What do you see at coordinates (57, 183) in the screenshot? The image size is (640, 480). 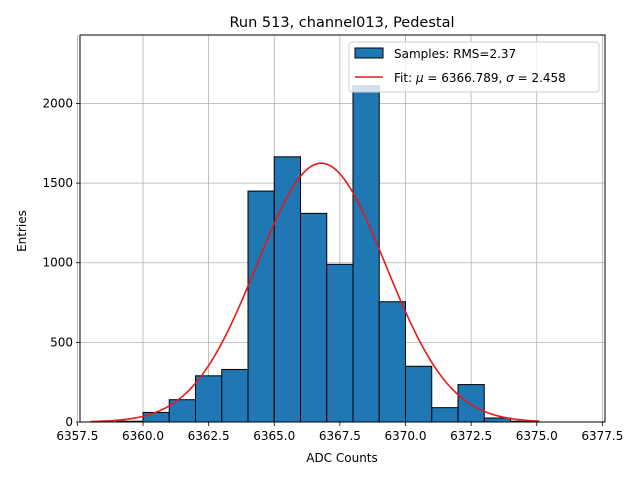 I see `y-tick-label: 1500` at bounding box center [57, 183].